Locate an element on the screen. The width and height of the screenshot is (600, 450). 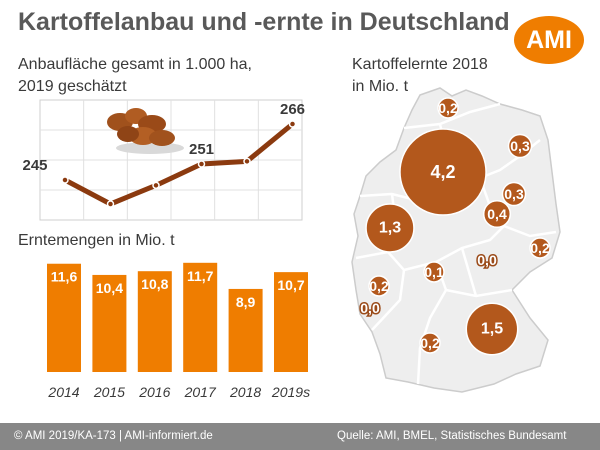
harvest-year-label: 2015 is located at coordinates (109, 392).